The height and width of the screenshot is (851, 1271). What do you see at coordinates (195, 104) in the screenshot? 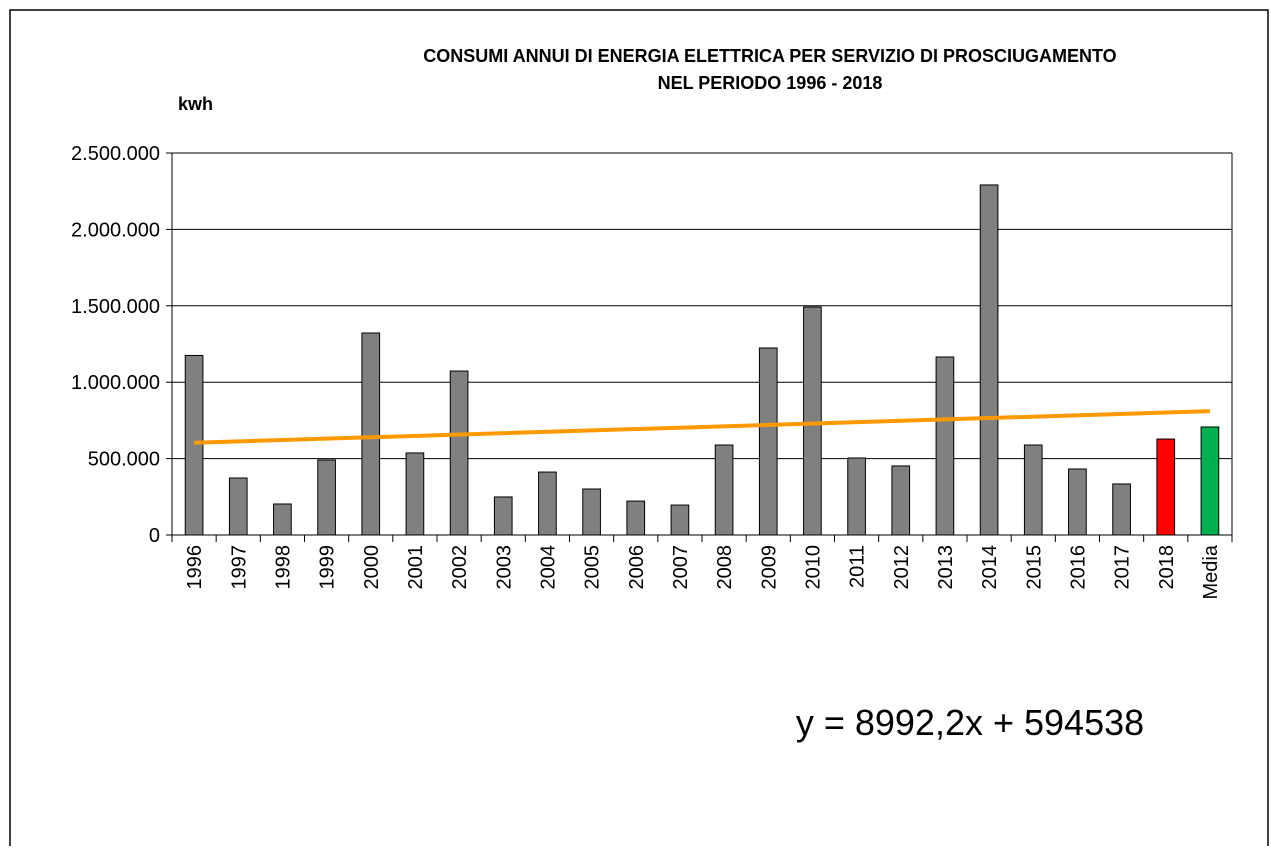
I see `y-axis-label: kwh` at bounding box center [195, 104].